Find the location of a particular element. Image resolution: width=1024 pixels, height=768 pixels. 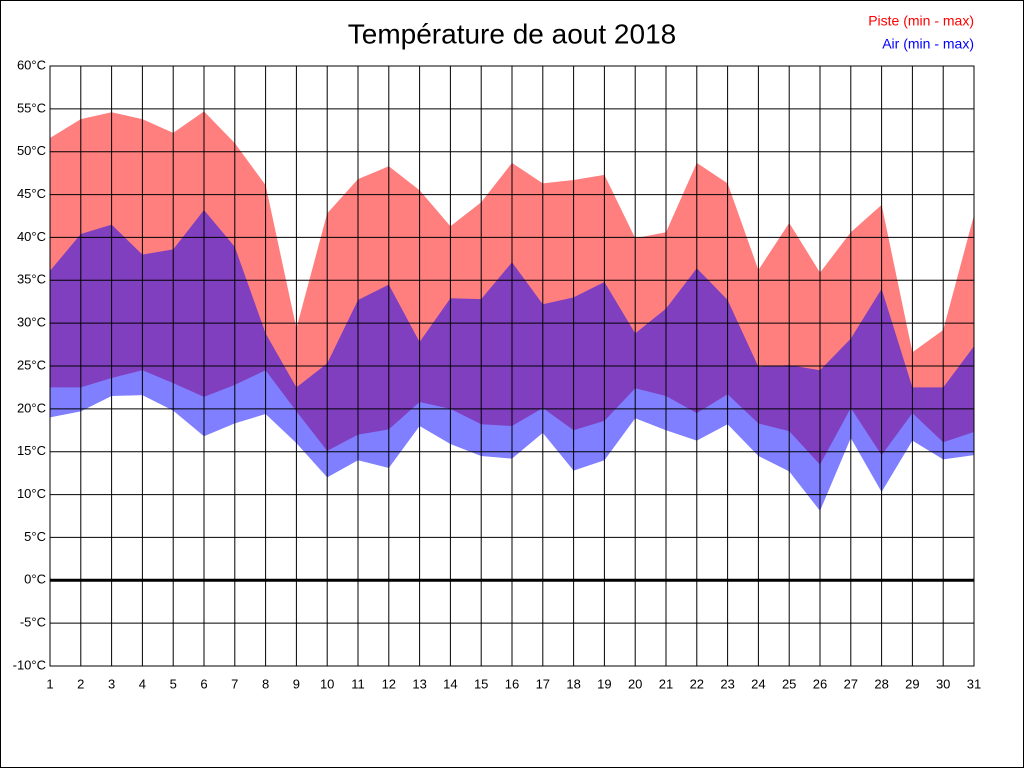

x-tick-label: 19 is located at coordinates (604, 683).